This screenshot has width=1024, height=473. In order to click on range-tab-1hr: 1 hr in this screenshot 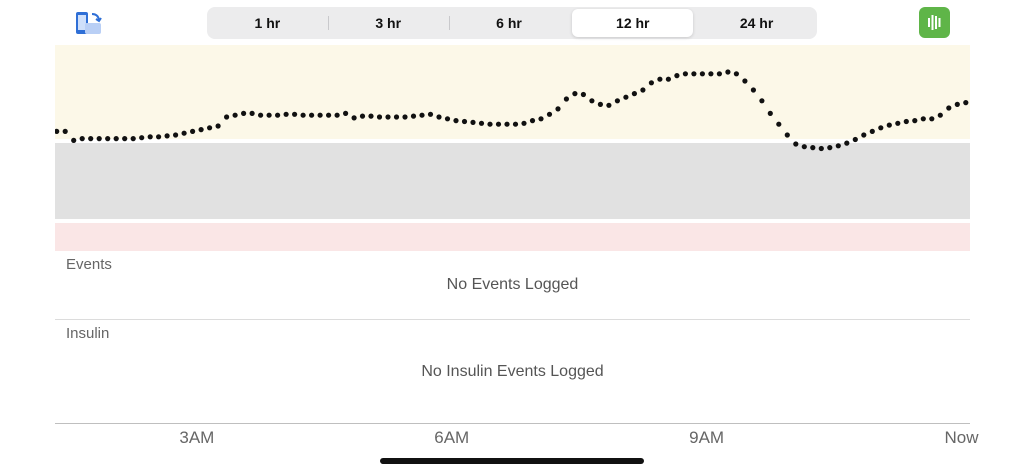, I will do `click(267, 23)`.